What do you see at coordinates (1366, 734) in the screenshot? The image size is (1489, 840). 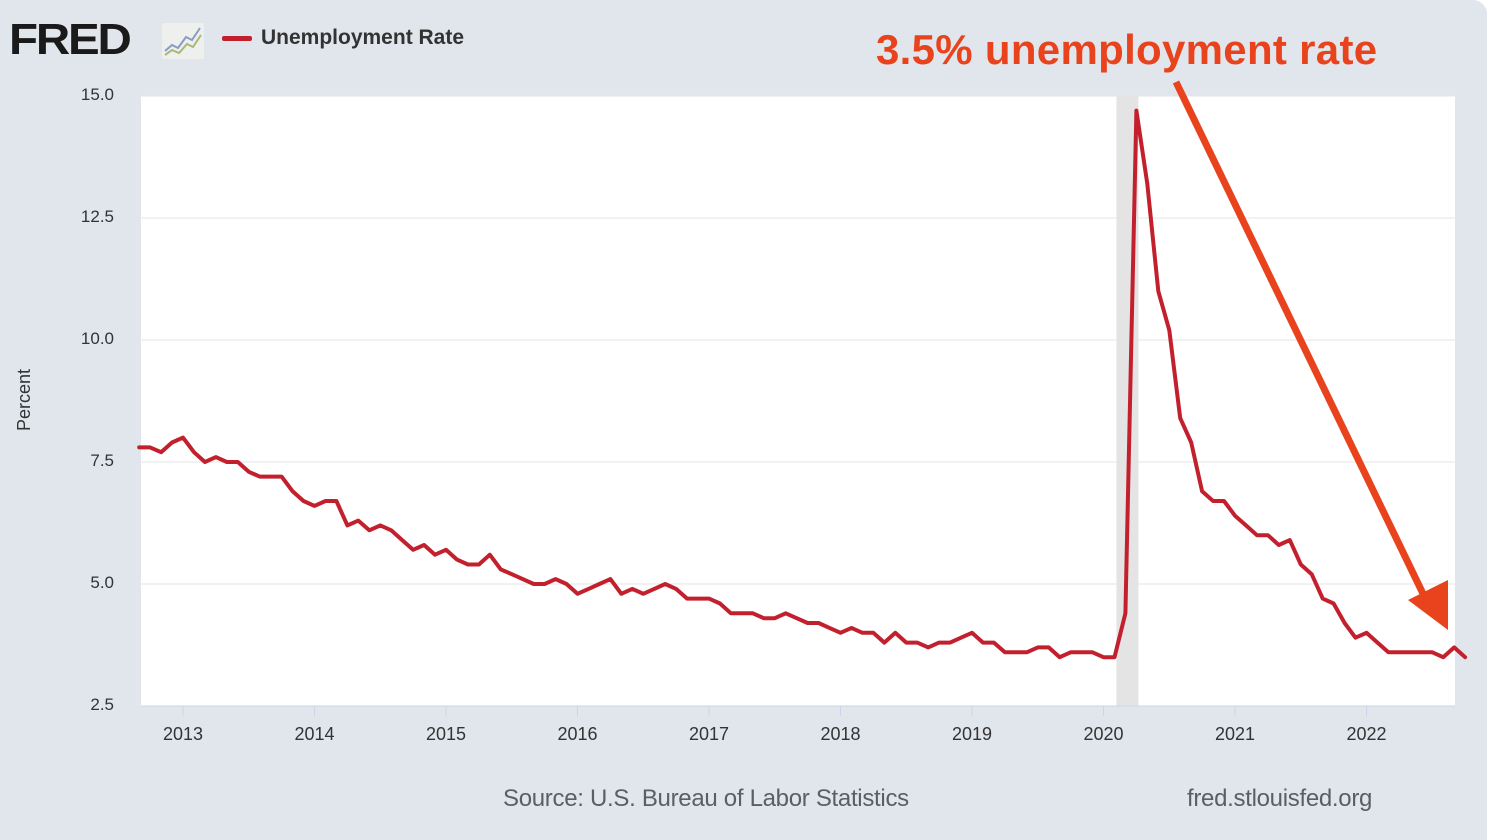 I see `x-tick-label: 2022` at bounding box center [1366, 734].